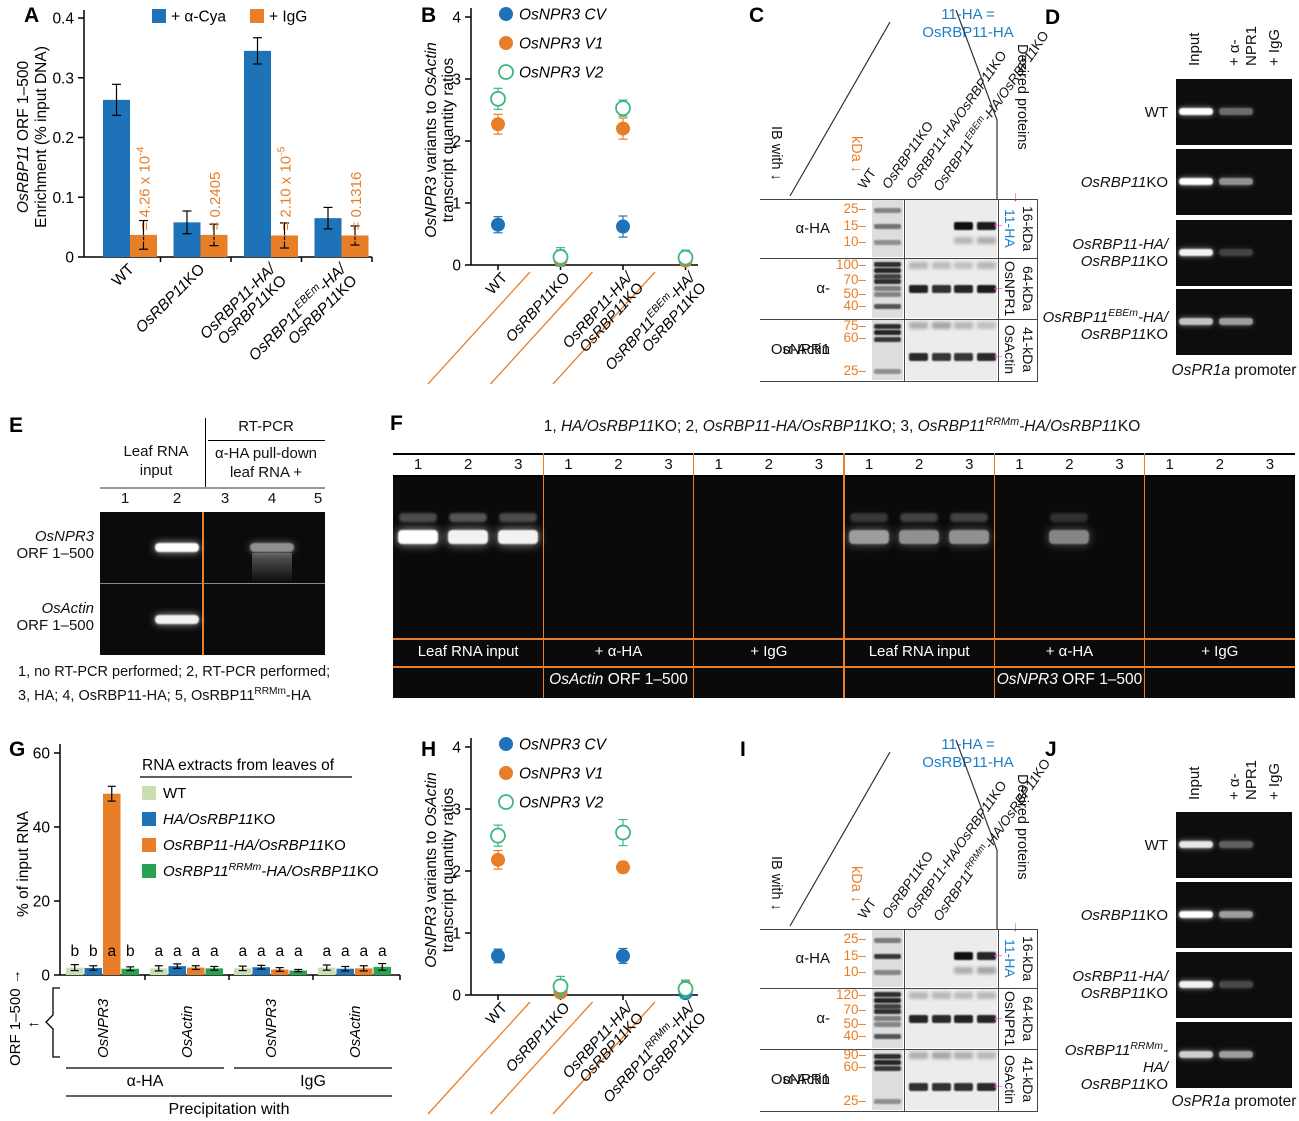 The height and width of the screenshot is (1121, 1299). Describe the element at coordinates (229, 1109) in the screenshot. I see `x-axis-title: Precipitation with` at that location.